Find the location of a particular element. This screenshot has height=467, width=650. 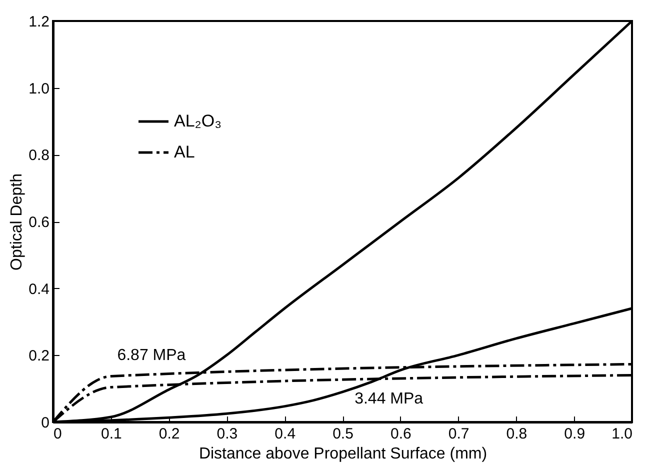

y-tick-label: 0.2 is located at coordinates (39, 356).